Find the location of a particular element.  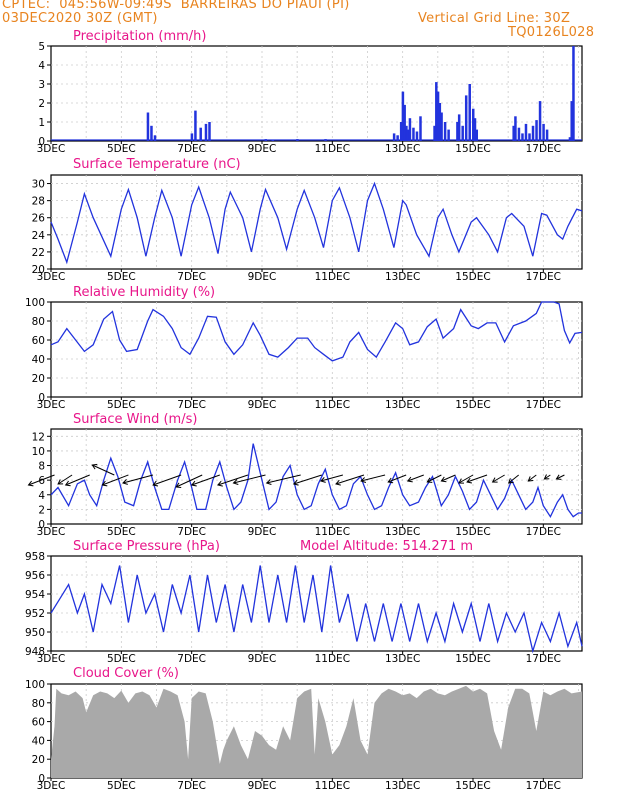

panel-1-xtick-label: 9DEC is located at coordinates (262, 149).